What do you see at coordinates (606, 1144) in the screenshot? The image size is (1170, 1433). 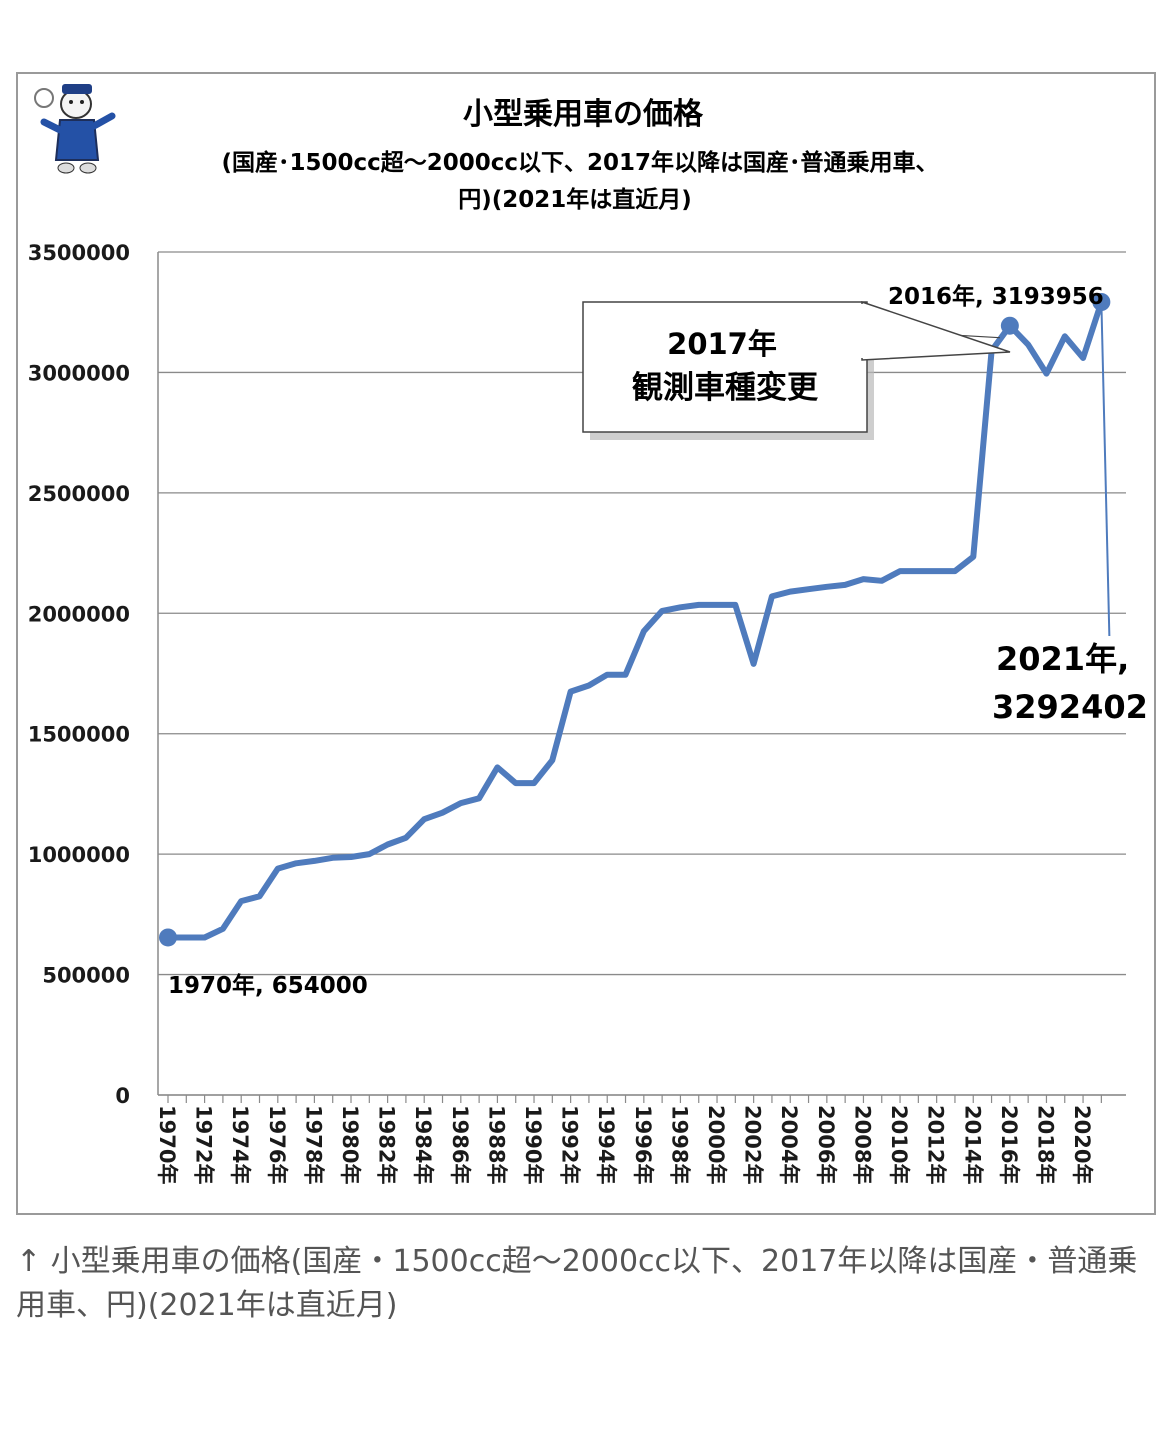 I see `x-tick-label: 1994年` at bounding box center [606, 1144].